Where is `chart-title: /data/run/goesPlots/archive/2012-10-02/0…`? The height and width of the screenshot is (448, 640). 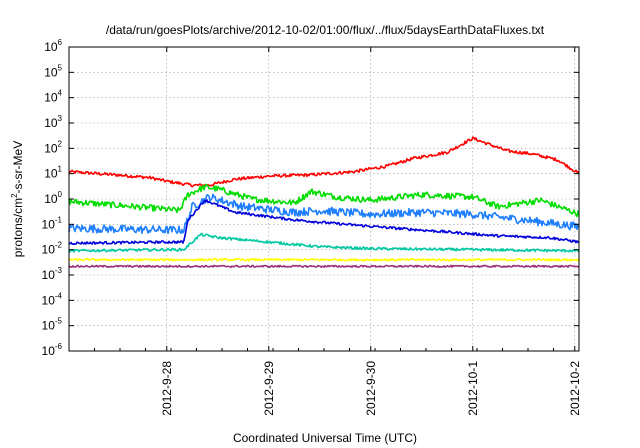
chart-title: /data/run/goesPlots/archive/2012-10-02/0… is located at coordinates (325, 30).